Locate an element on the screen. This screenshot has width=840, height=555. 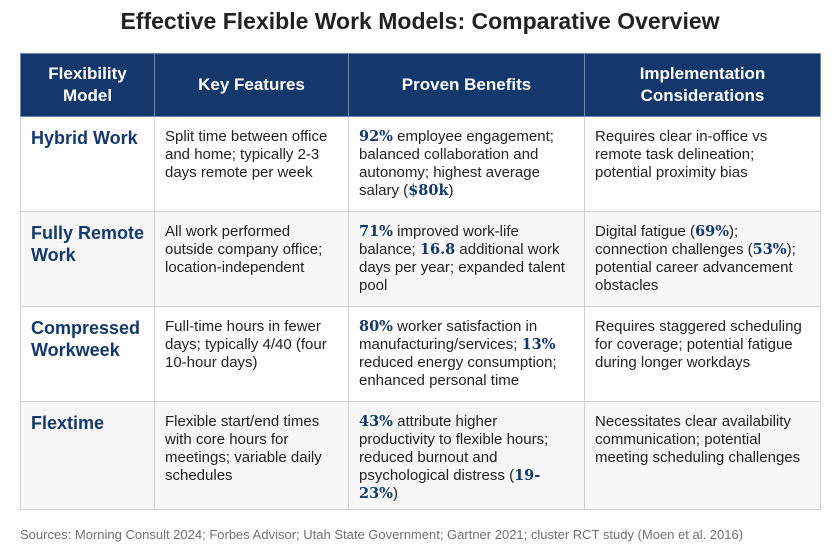
cell-text: Digital fatigue ( is located at coordinates (645, 231).